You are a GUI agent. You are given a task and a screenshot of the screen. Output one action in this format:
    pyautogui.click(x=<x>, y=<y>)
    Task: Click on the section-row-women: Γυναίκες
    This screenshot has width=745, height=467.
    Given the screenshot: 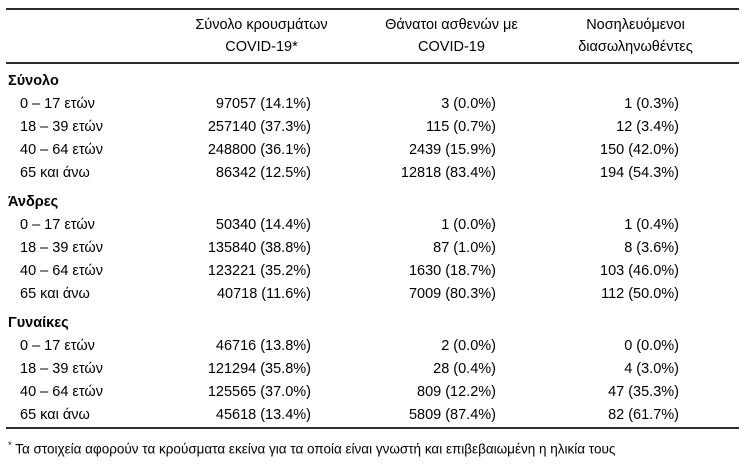 What is the action you would take?
    pyautogui.click(x=372, y=320)
    